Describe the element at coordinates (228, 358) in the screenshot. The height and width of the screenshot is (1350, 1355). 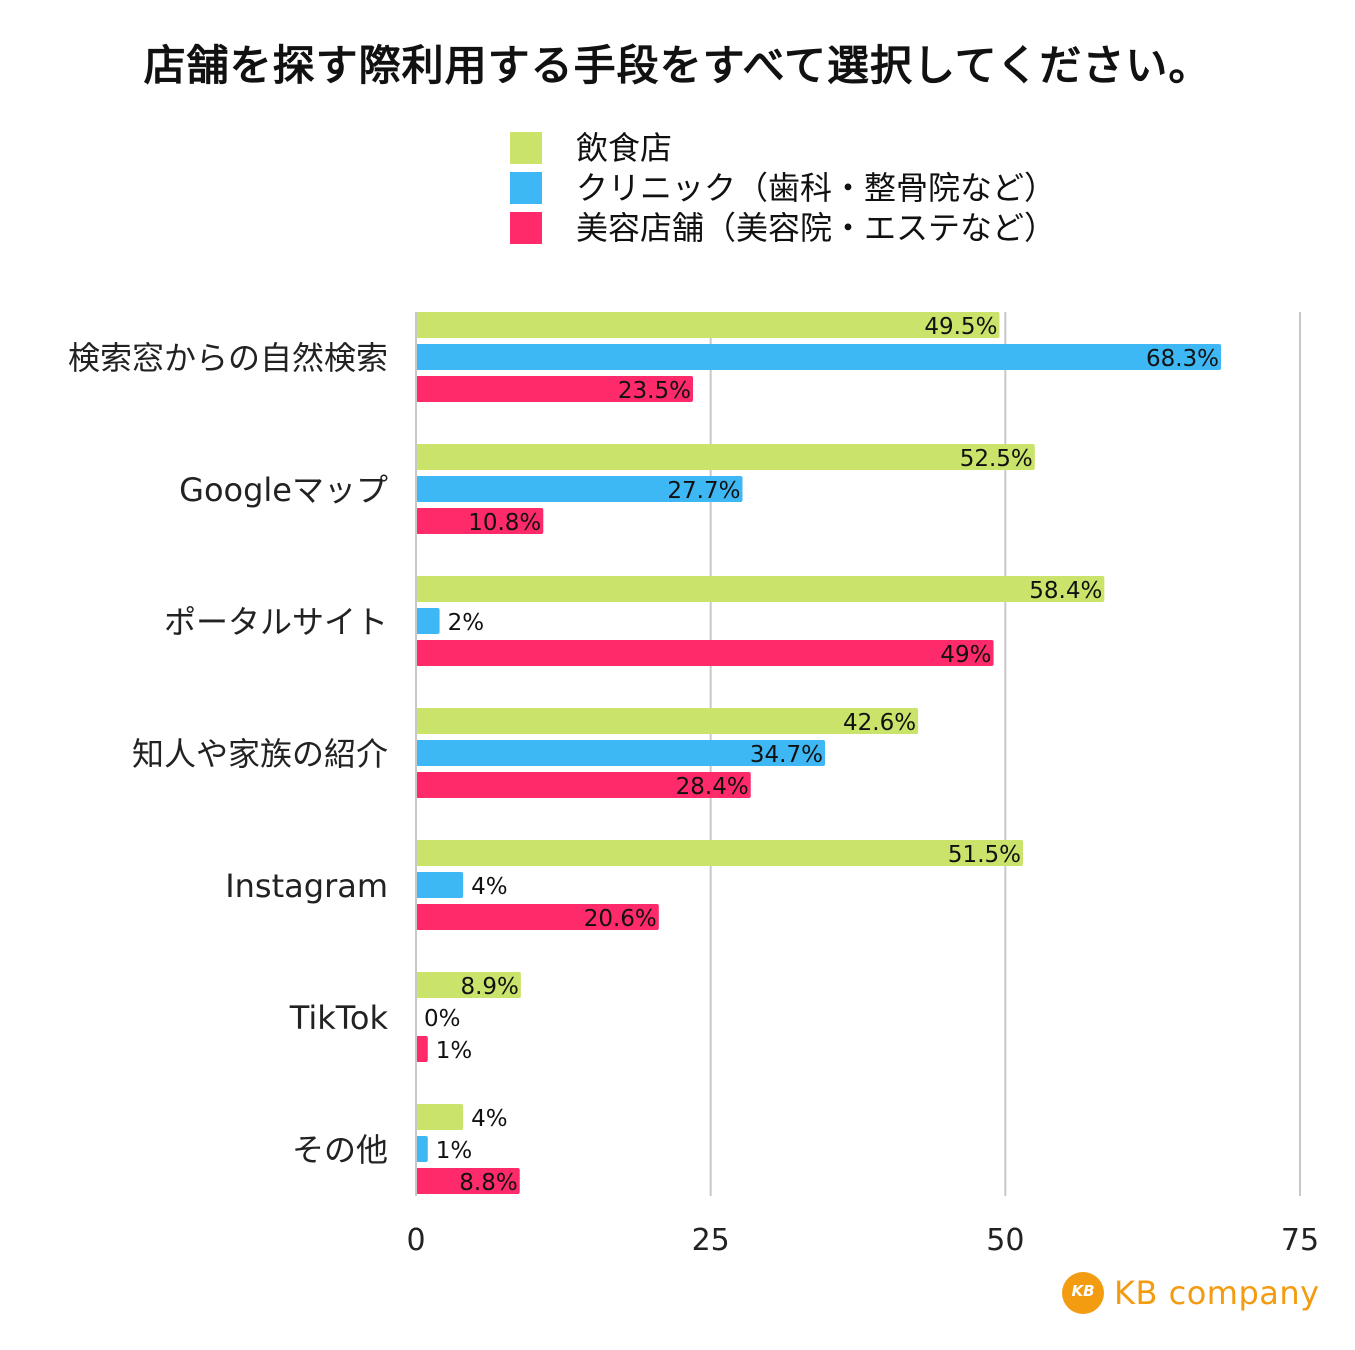
I see `category-label-0: 検索窓からの自然検索` at that location.